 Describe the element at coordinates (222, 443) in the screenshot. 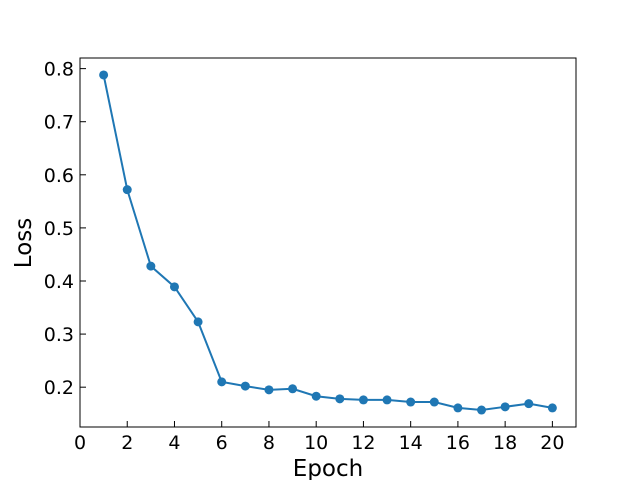

I see `x-tick-label: 6` at that location.